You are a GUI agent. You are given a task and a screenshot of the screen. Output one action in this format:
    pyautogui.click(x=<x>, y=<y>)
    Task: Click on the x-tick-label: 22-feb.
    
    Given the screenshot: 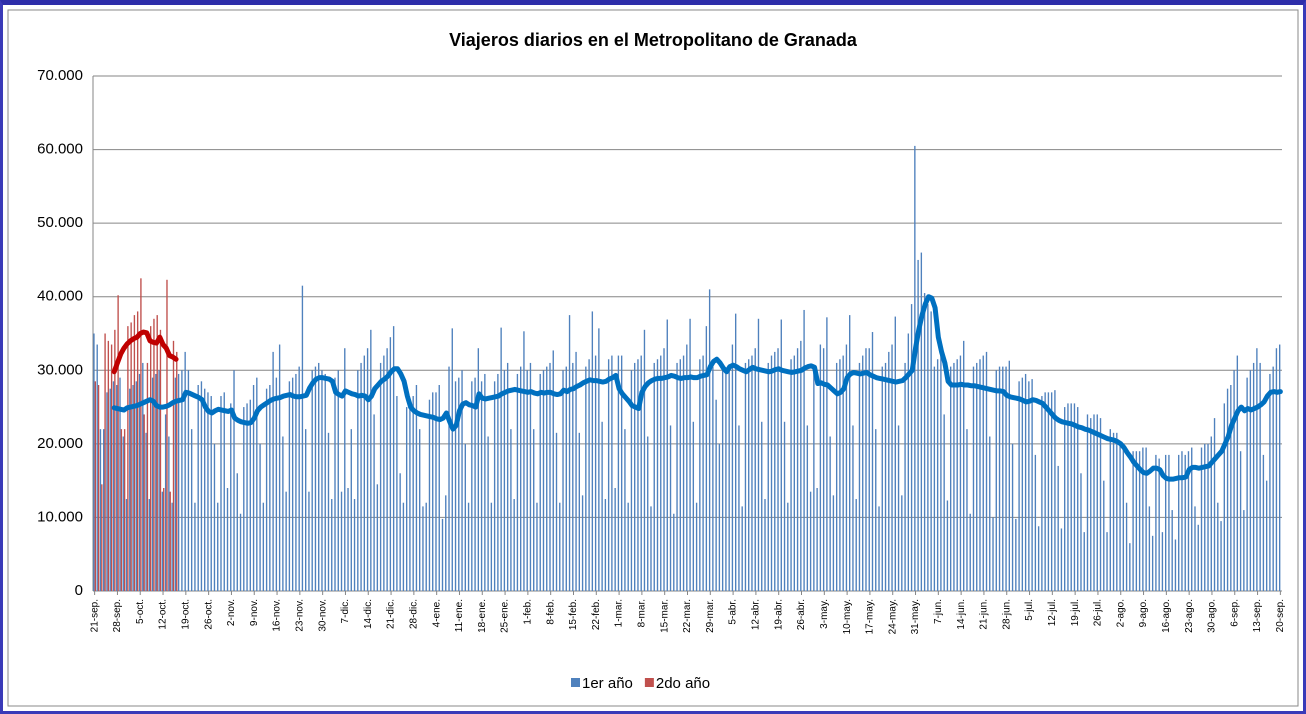 What is the action you would take?
    pyautogui.click(x=596, y=614)
    